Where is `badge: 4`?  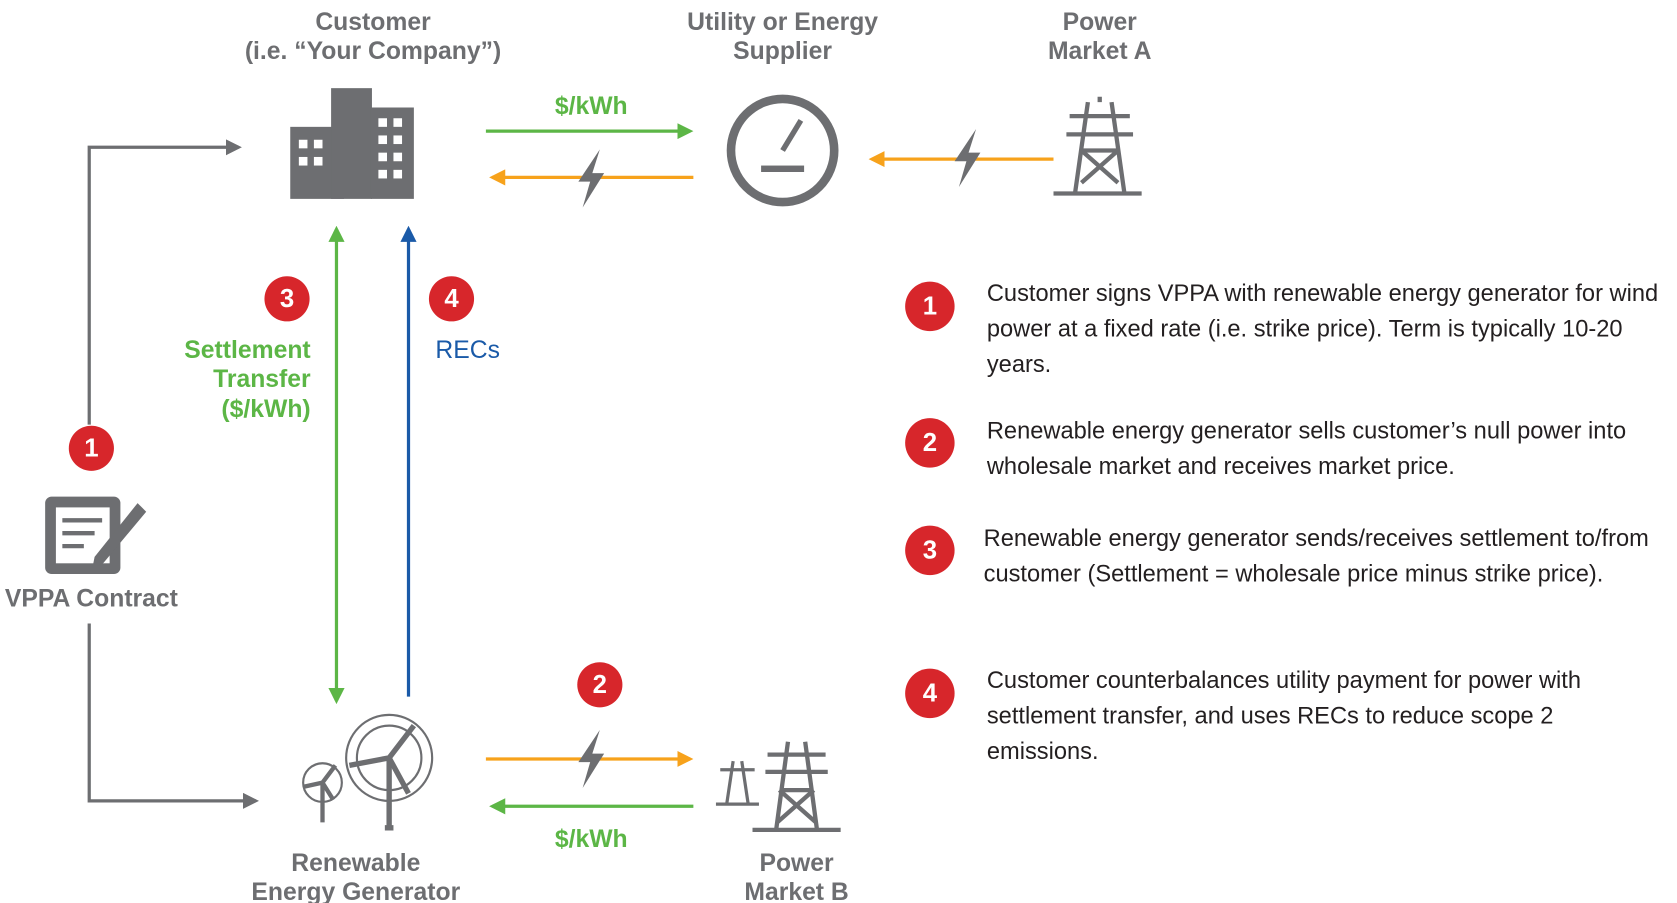 badge: 4 is located at coordinates (451, 299).